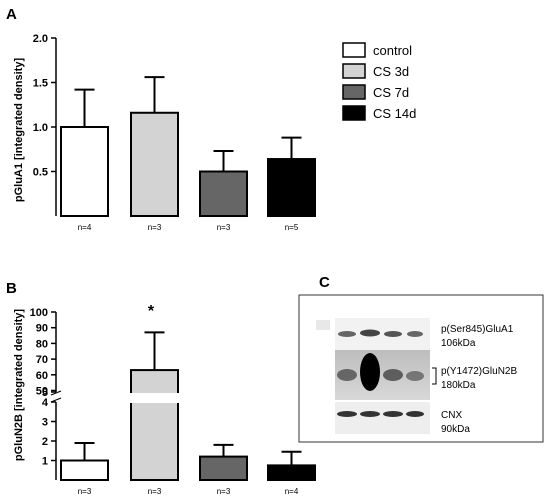 The height and width of the screenshot is (499, 550). I want to click on legend-label: CS 3d, so click(391, 71).